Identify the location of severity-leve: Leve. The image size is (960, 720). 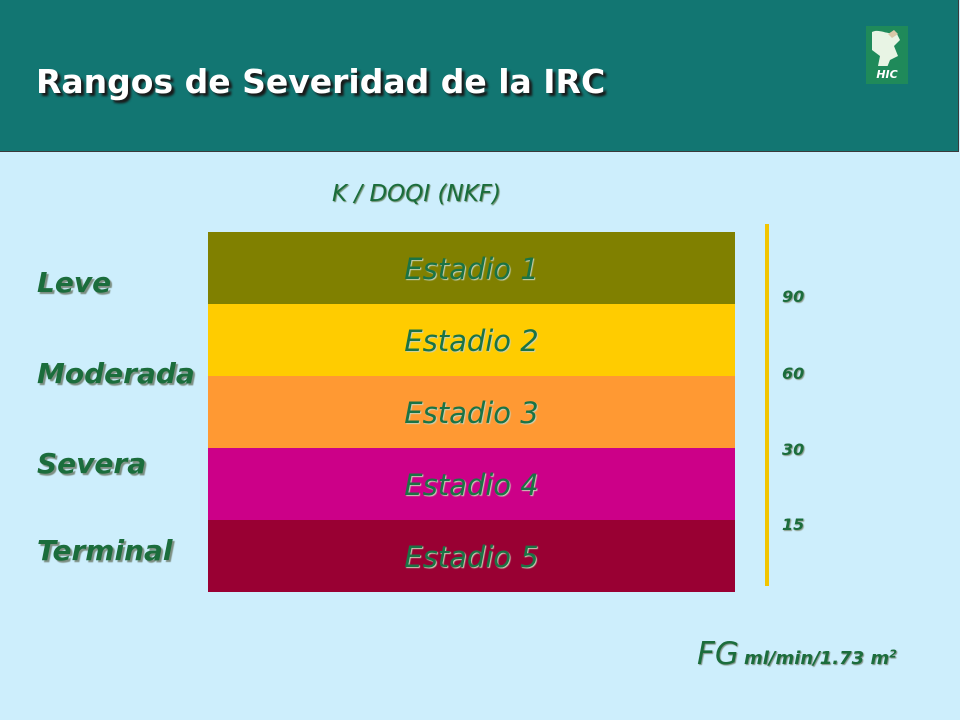
(74, 282).